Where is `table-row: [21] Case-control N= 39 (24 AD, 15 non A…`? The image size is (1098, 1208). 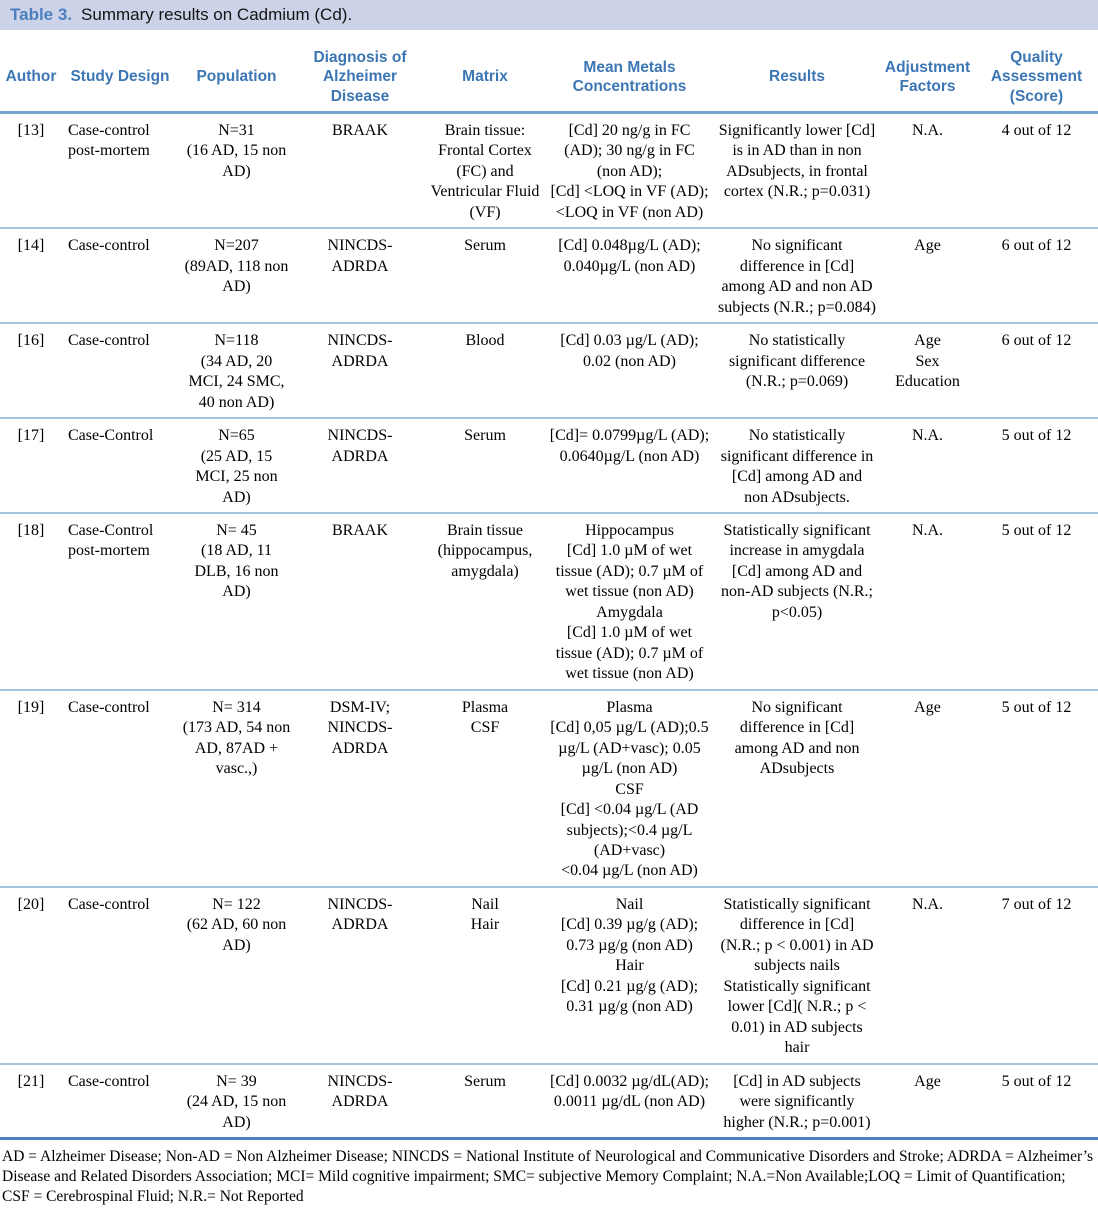
table-row: [21] Case-control N= 39 (24 AD, 15 non A… is located at coordinates (549, 1101).